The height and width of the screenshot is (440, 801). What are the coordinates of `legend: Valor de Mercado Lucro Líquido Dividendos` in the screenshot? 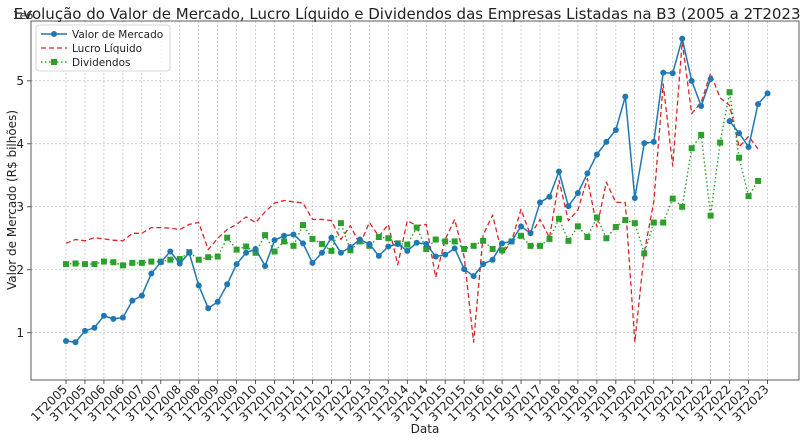 It's located at (103, 48).